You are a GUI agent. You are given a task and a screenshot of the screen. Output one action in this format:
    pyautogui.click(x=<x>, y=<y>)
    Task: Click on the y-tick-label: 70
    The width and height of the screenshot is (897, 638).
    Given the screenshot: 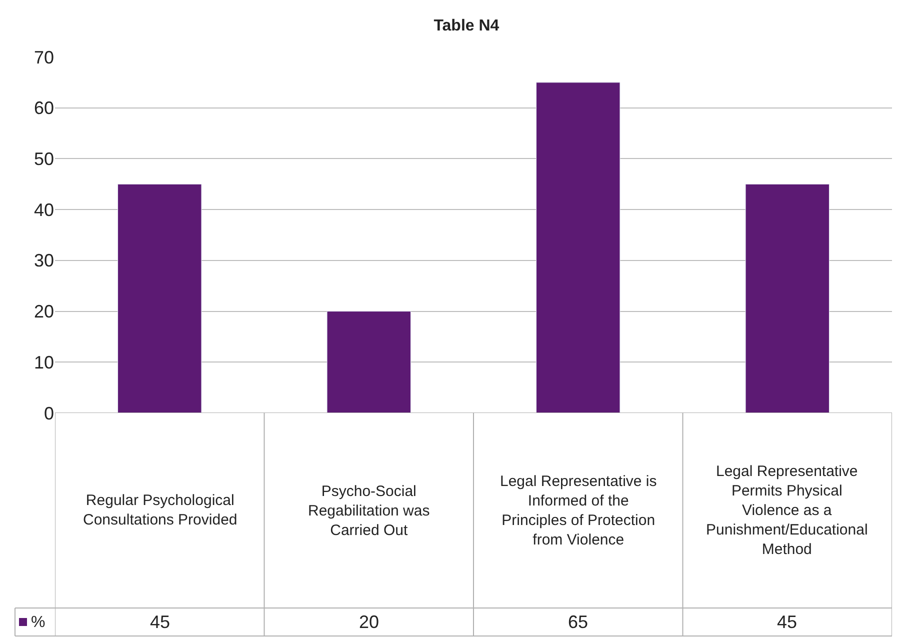 What is the action you would take?
    pyautogui.click(x=44, y=57)
    